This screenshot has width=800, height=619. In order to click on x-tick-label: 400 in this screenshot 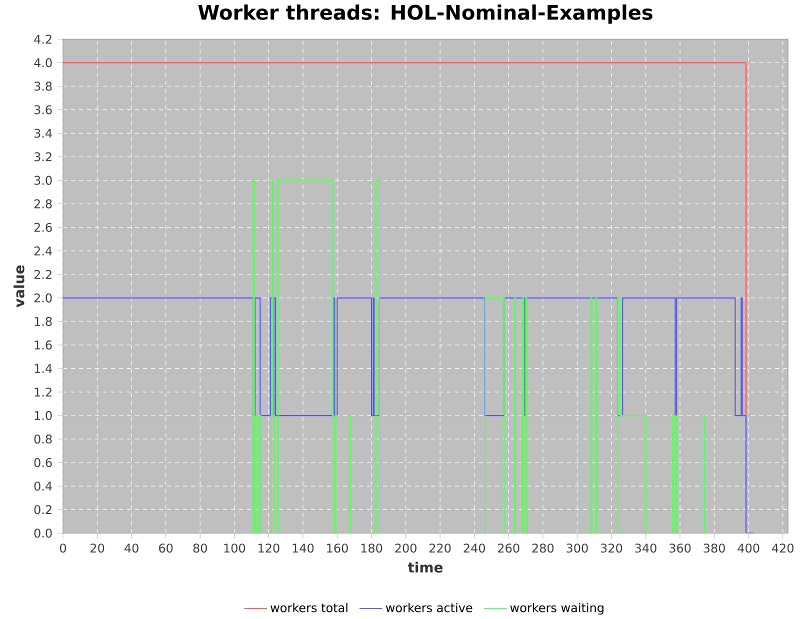, I will do `click(749, 547)`.